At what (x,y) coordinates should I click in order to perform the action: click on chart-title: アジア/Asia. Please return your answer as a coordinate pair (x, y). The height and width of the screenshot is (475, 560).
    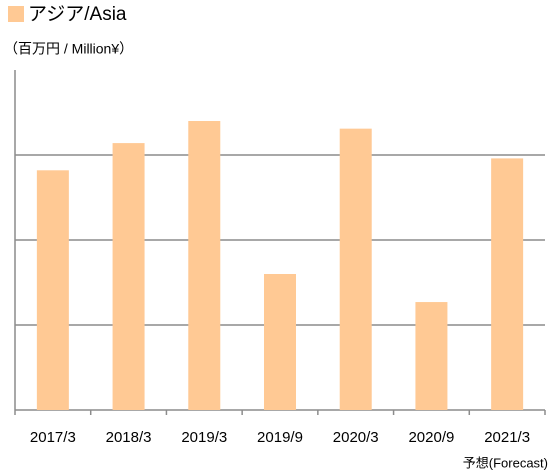
    Looking at the image, I should click on (77, 14).